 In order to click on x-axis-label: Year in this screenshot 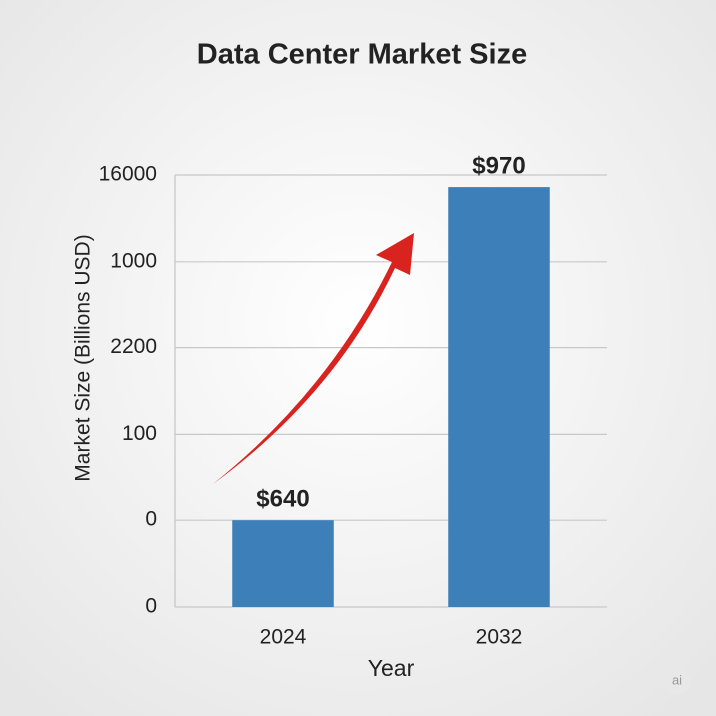, I will do `click(391, 668)`.